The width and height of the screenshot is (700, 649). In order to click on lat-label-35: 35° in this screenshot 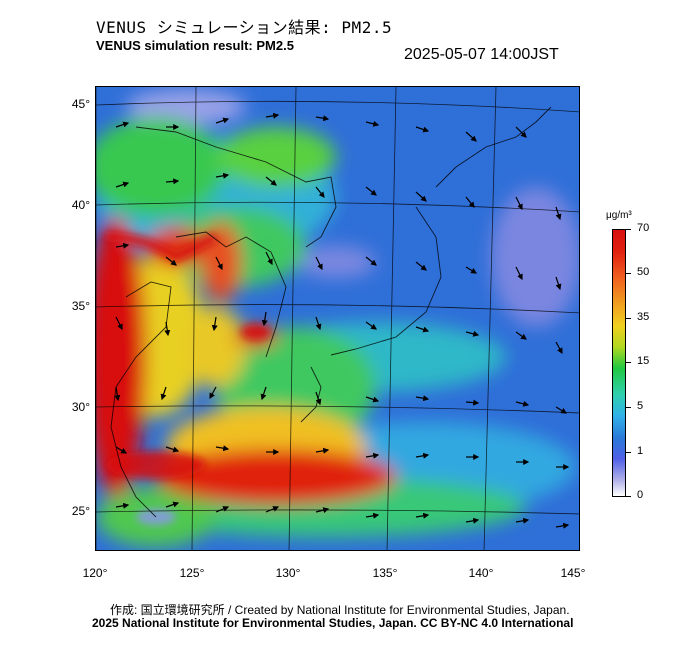, I will do `click(80, 306)`.